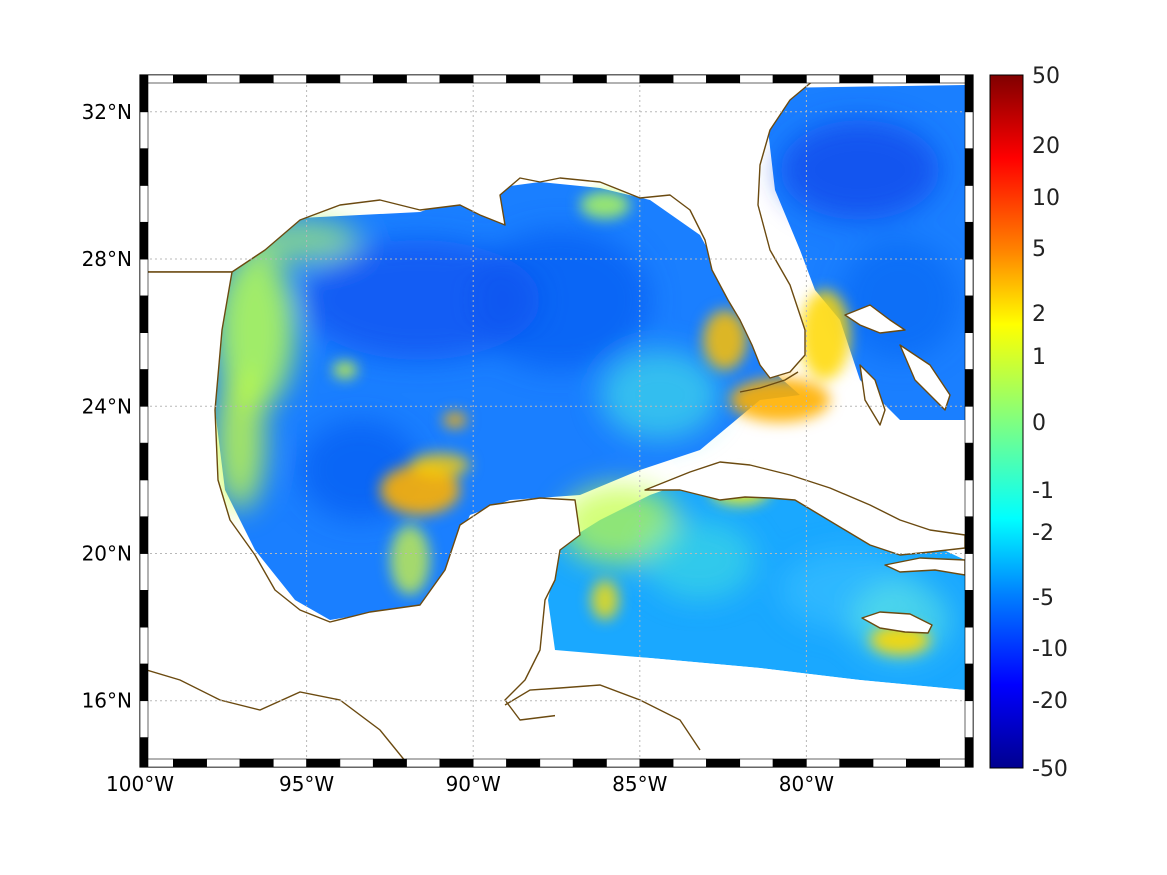  I want to click on colorbar-label: -10, so click(1050, 649).